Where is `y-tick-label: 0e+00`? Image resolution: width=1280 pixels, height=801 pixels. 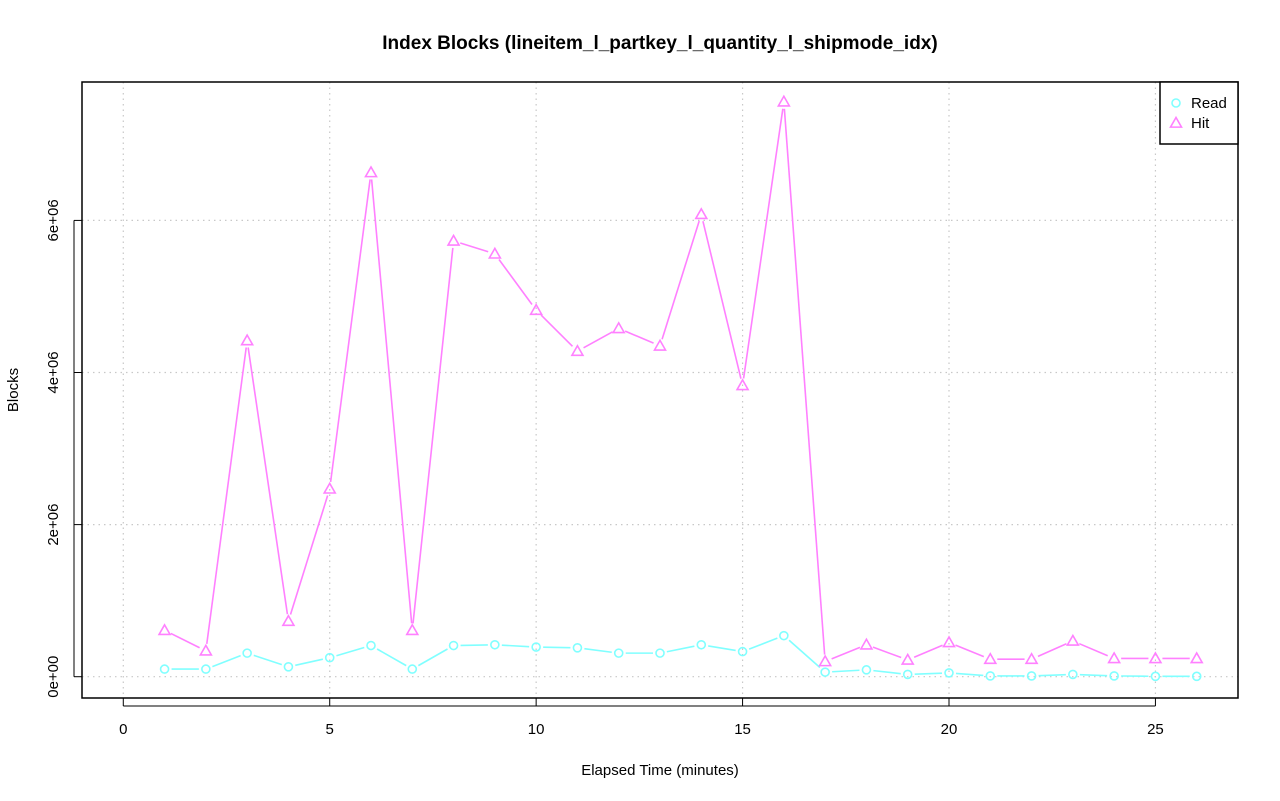 y-tick-label: 0e+00 is located at coordinates (53, 677).